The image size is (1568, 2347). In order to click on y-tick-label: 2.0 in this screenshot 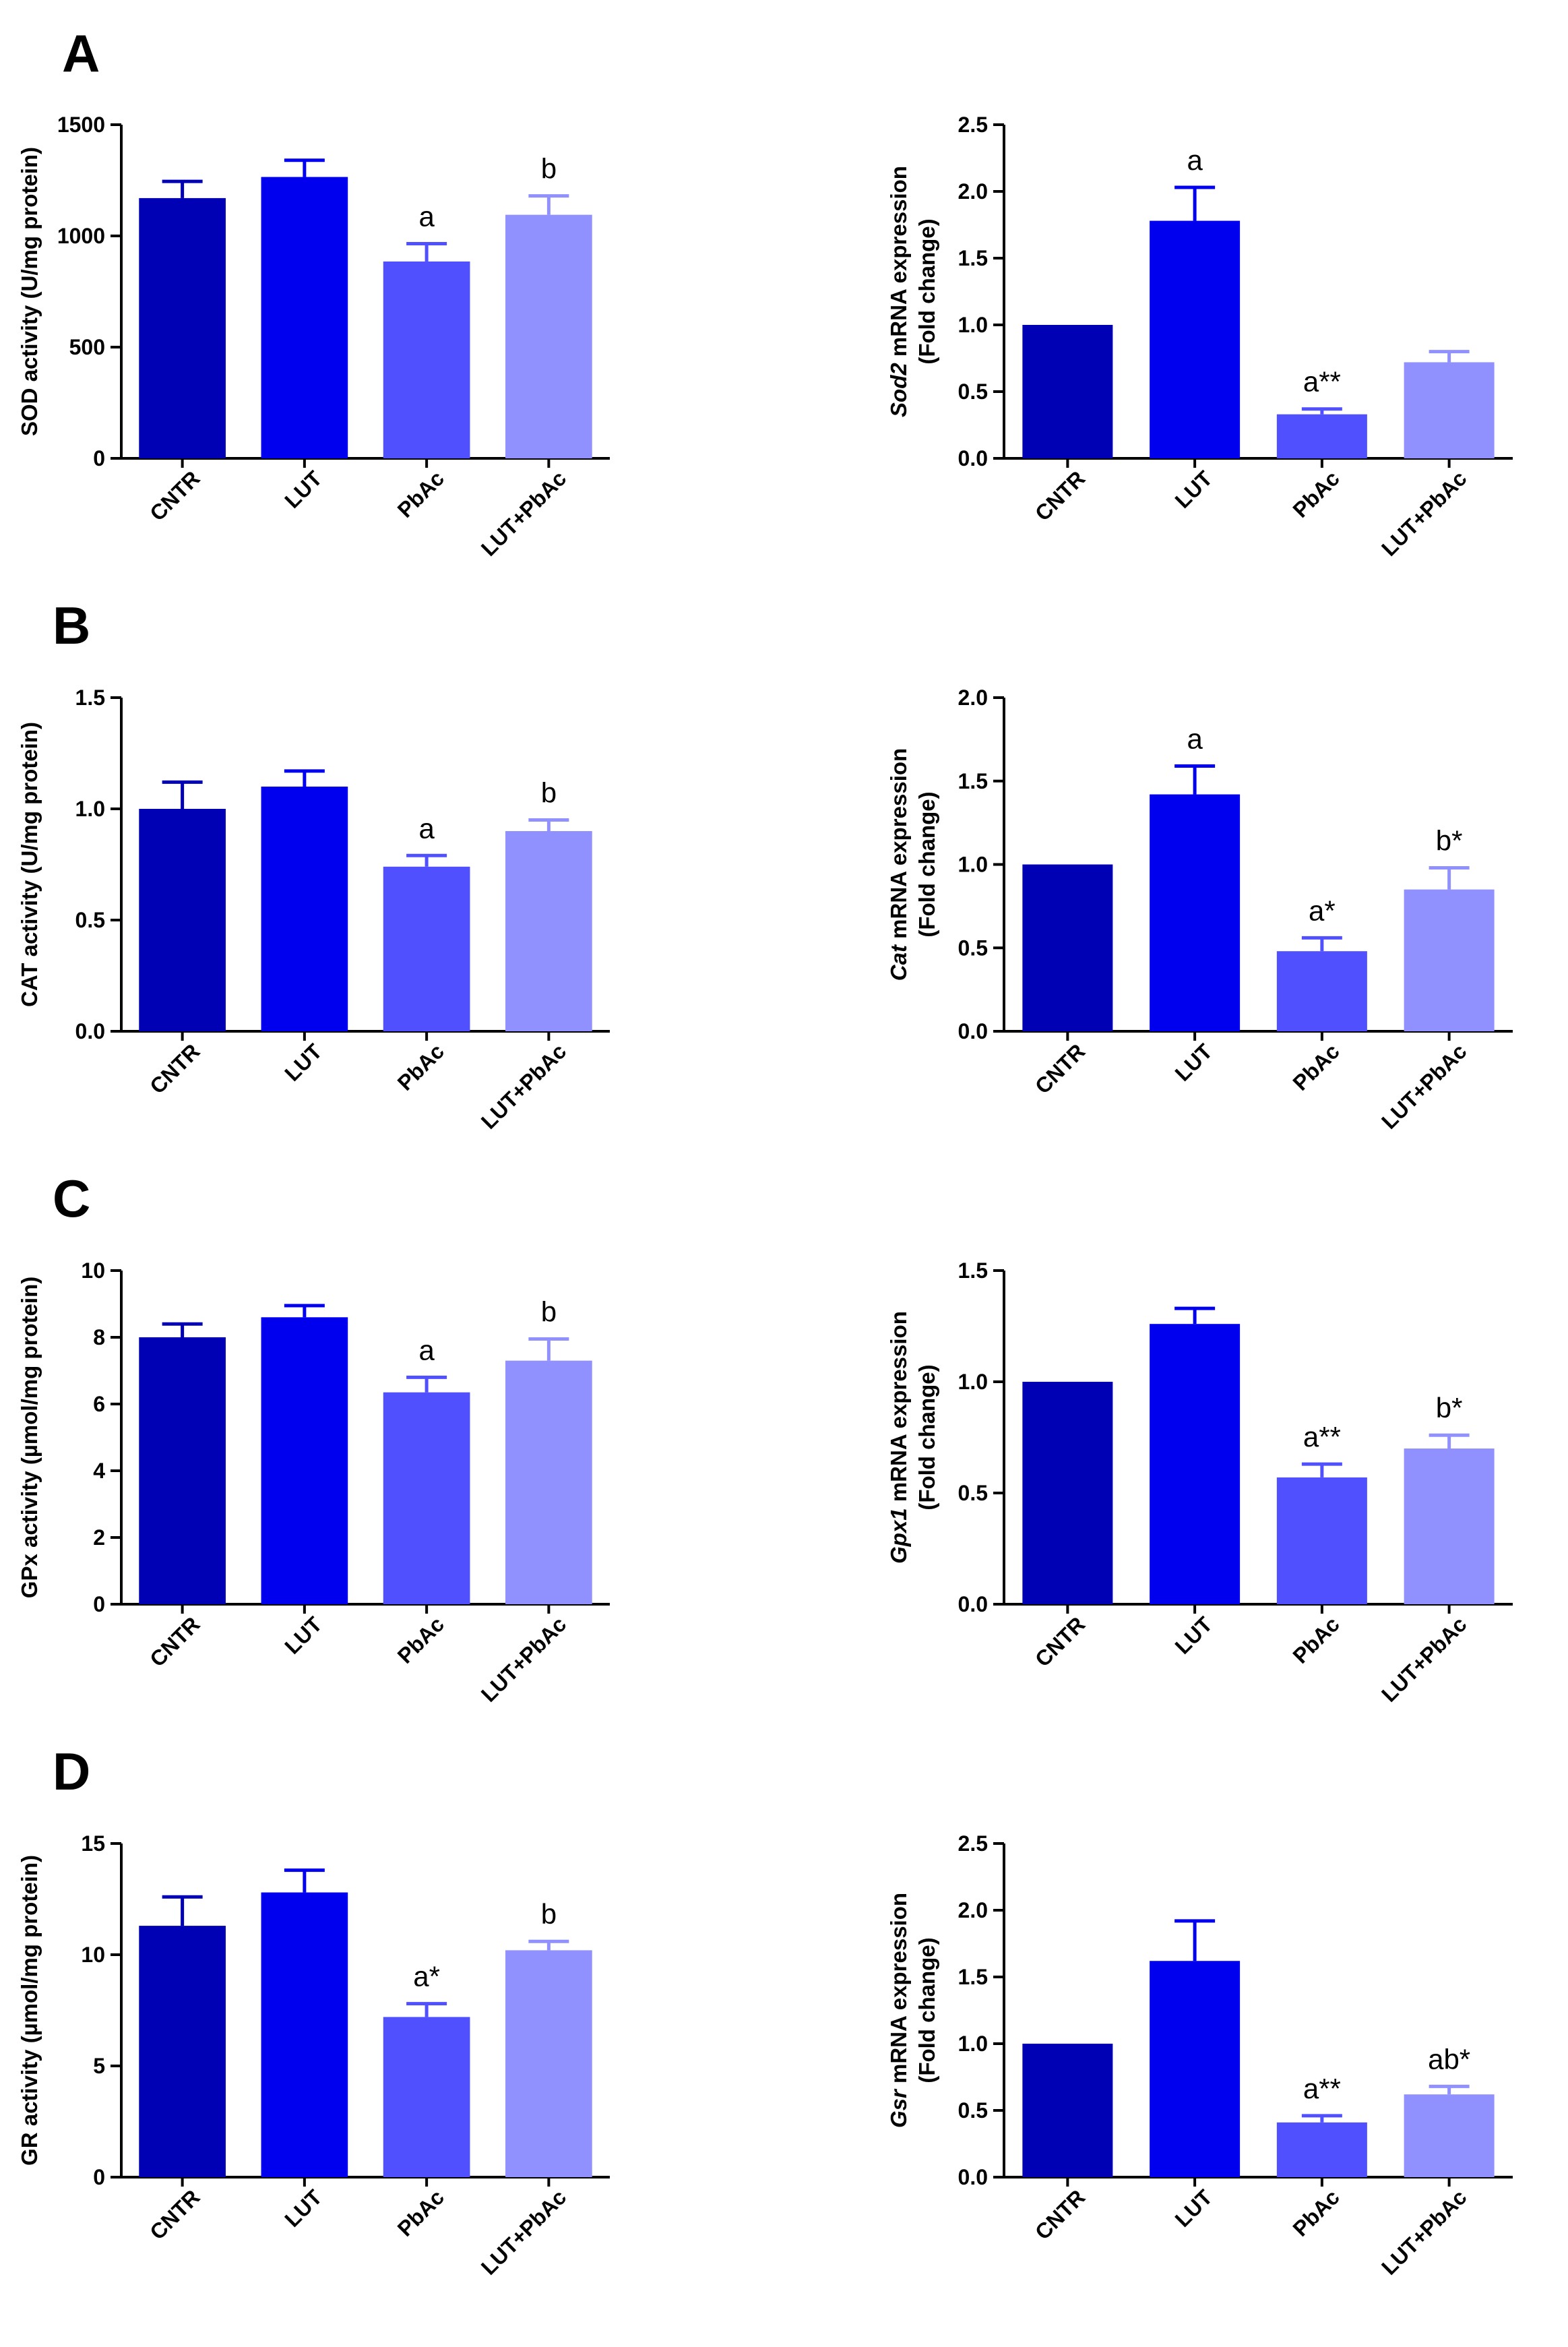, I will do `click(973, 698)`.